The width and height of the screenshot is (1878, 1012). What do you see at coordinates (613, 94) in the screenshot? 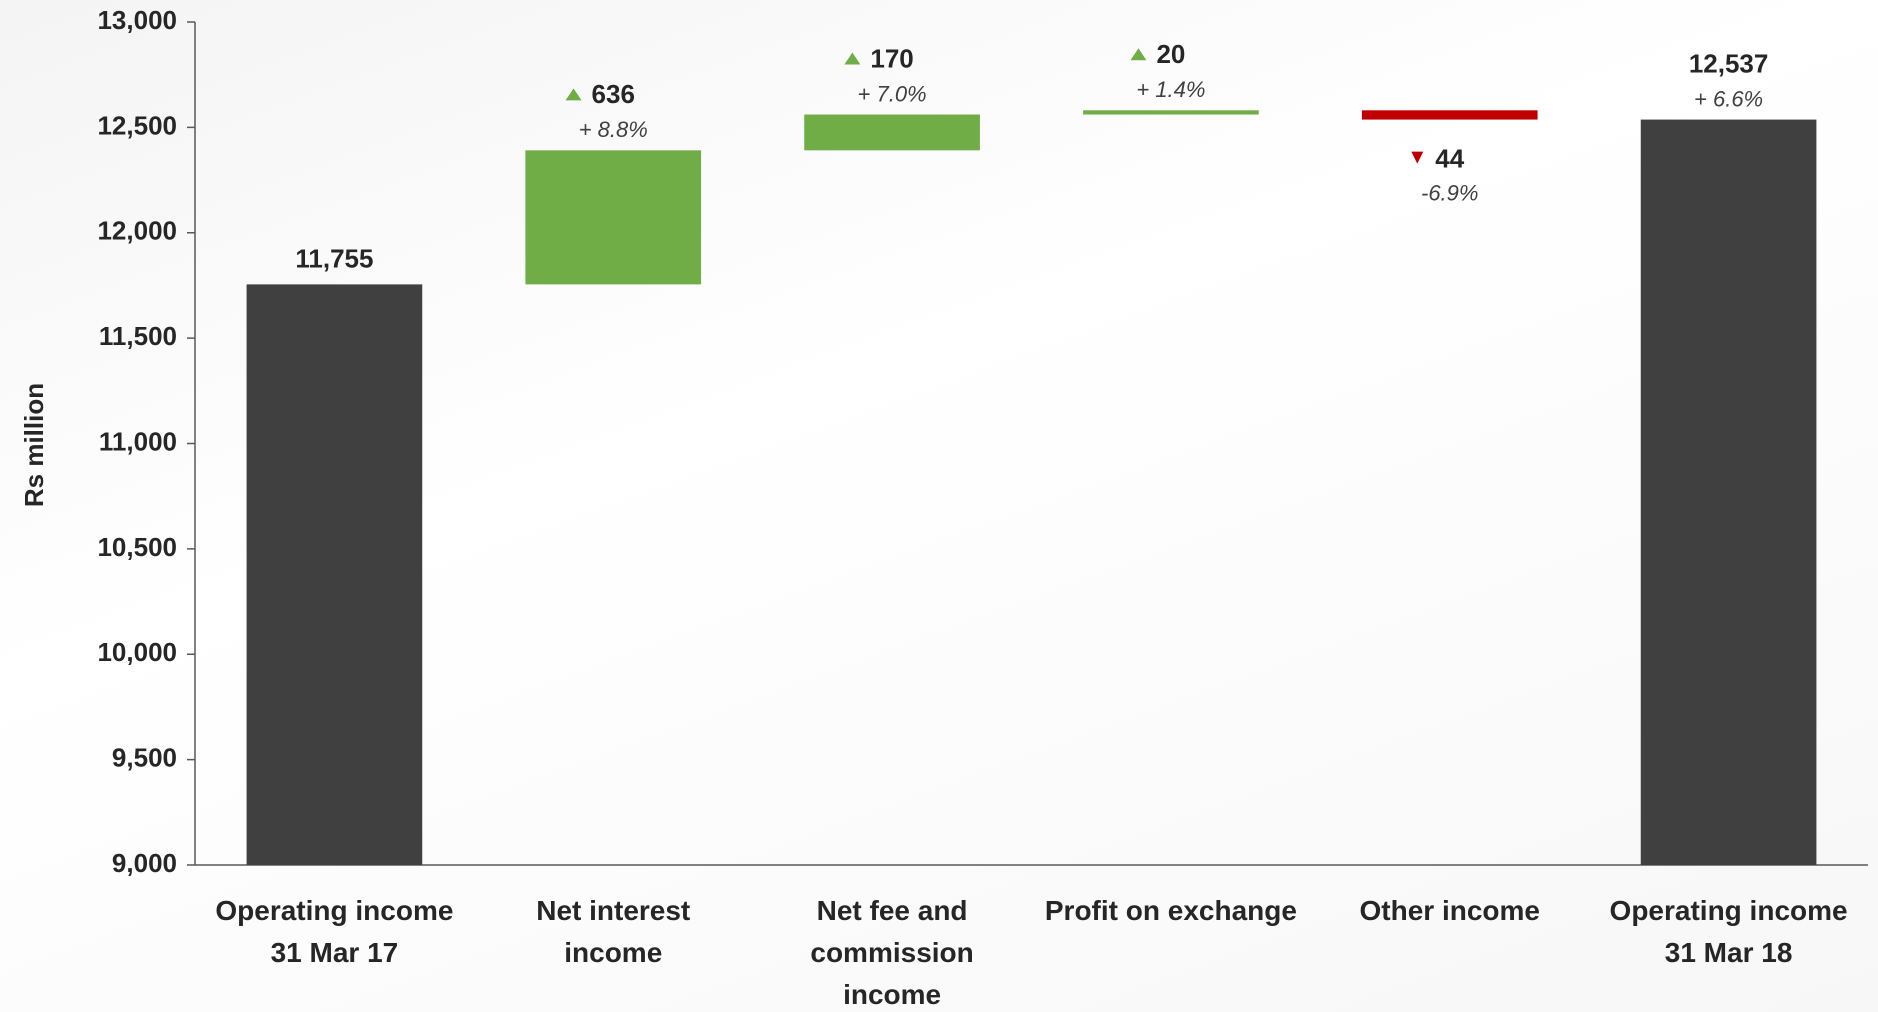
I see `value-label: 636` at bounding box center [613, 94].